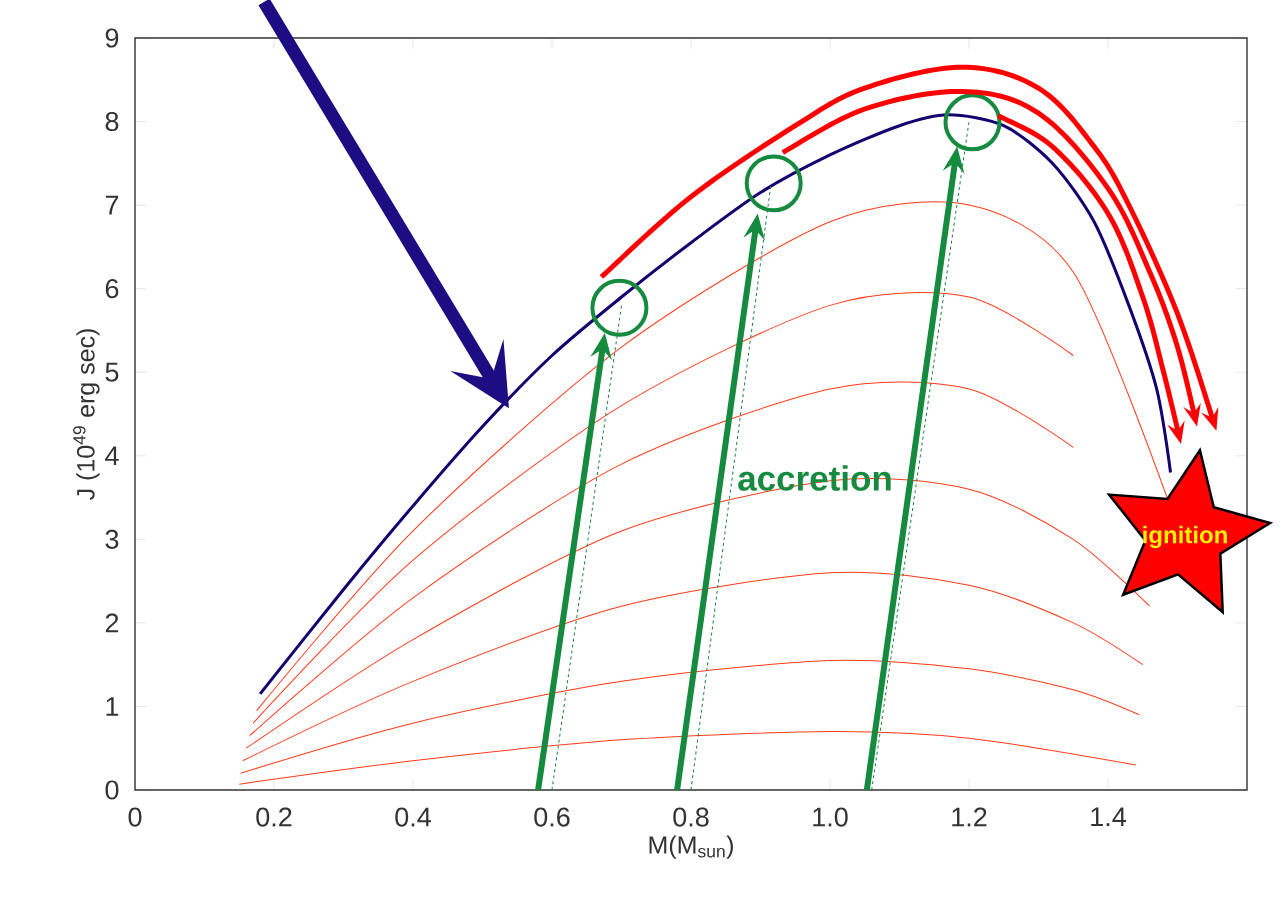  What do you see at coordinates (112, 790) in the screenshot?
I see `y-tick-label: 0` at bounding box center [112, 790].